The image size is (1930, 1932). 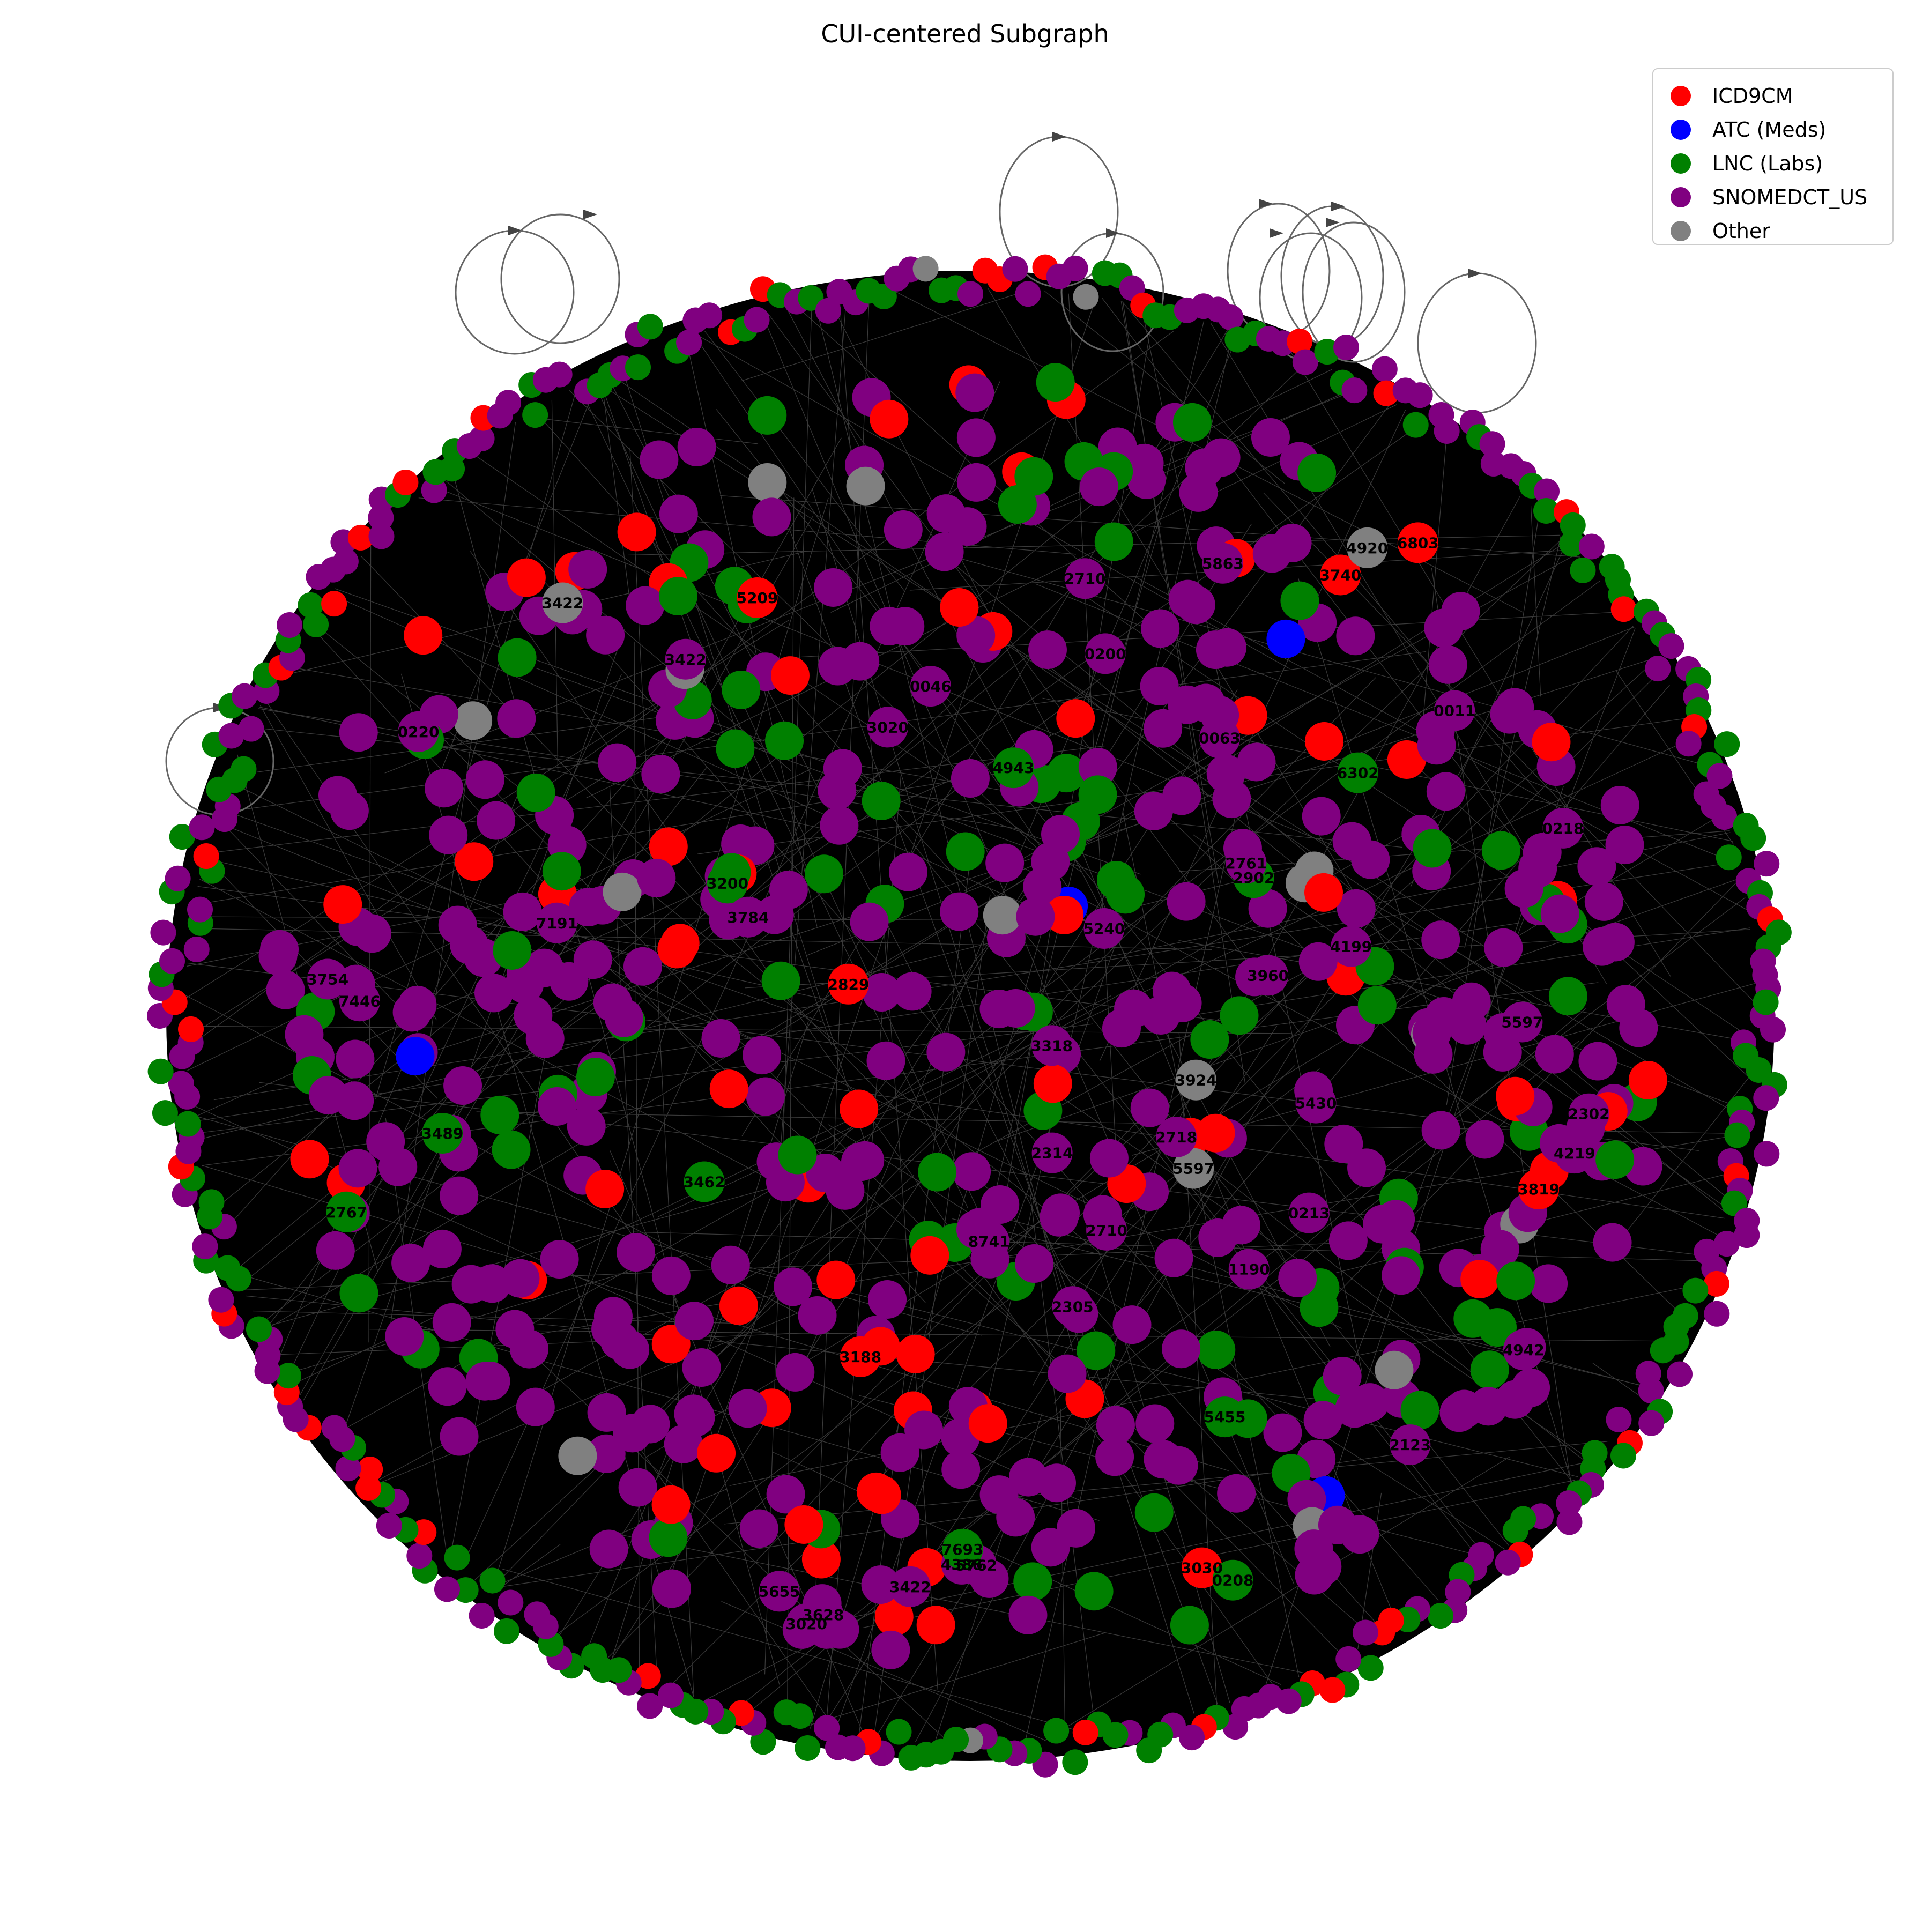 I want to click on legend-item-other: Other, so click(x=1773, y=231).